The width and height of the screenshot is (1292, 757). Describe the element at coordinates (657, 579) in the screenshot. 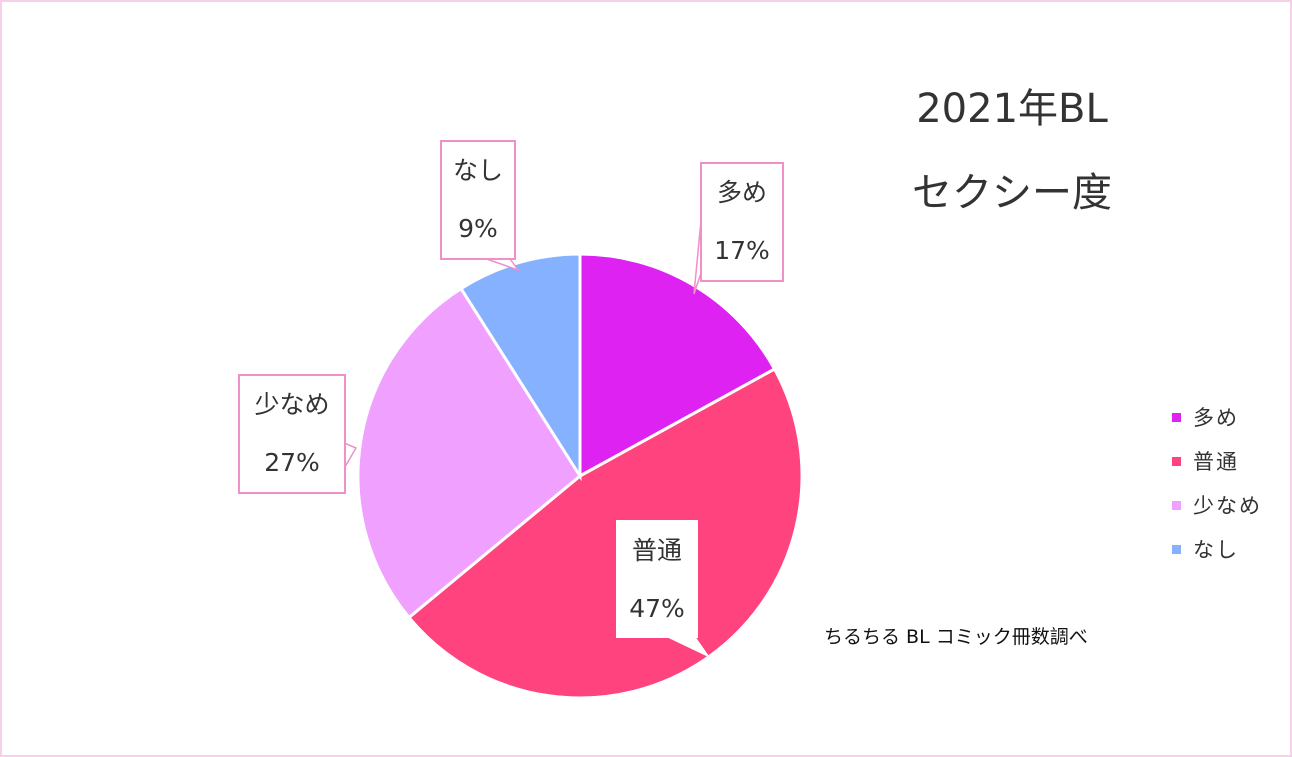

I see `callout-futsu: 普通 47%` at that location.